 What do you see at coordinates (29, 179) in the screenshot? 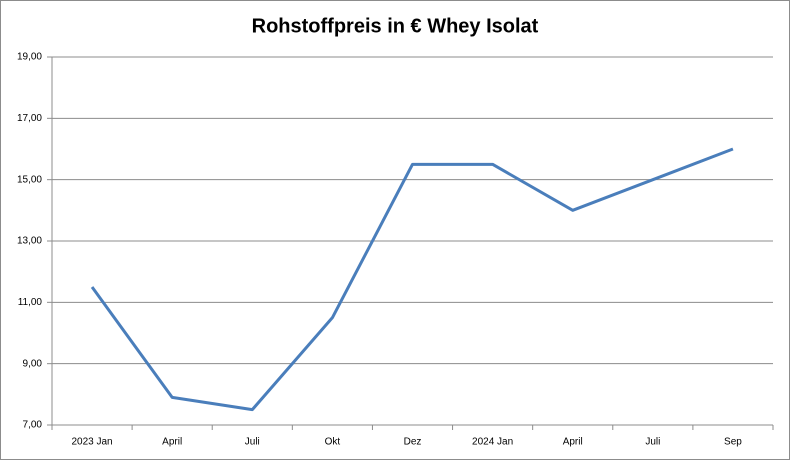
I see `y-tick-label: 15,00` at bounding box center [29, 179].